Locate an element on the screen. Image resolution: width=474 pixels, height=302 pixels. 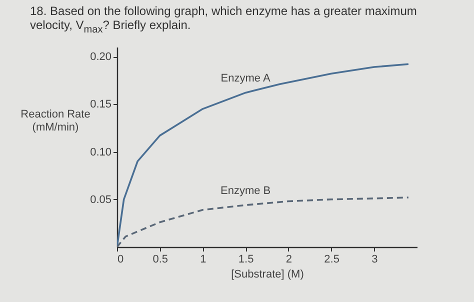
y-tick-label: 0.05 is located at coordinates (101, 200).